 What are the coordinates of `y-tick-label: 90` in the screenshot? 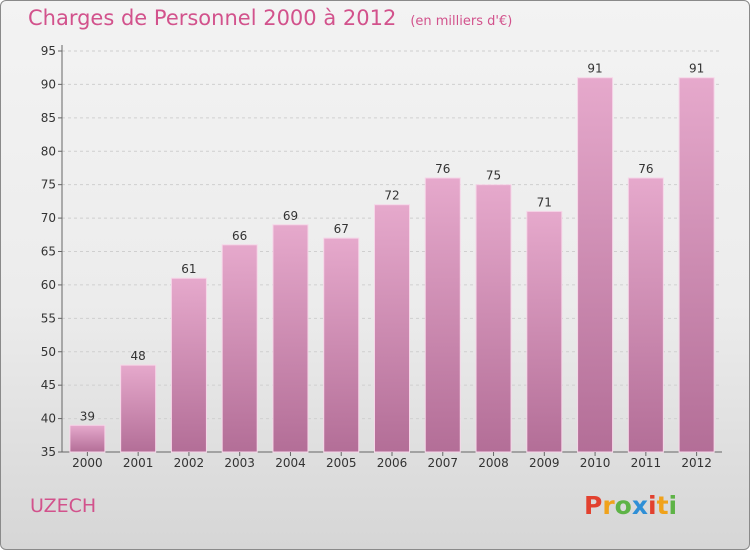 It's located at (48, 84).